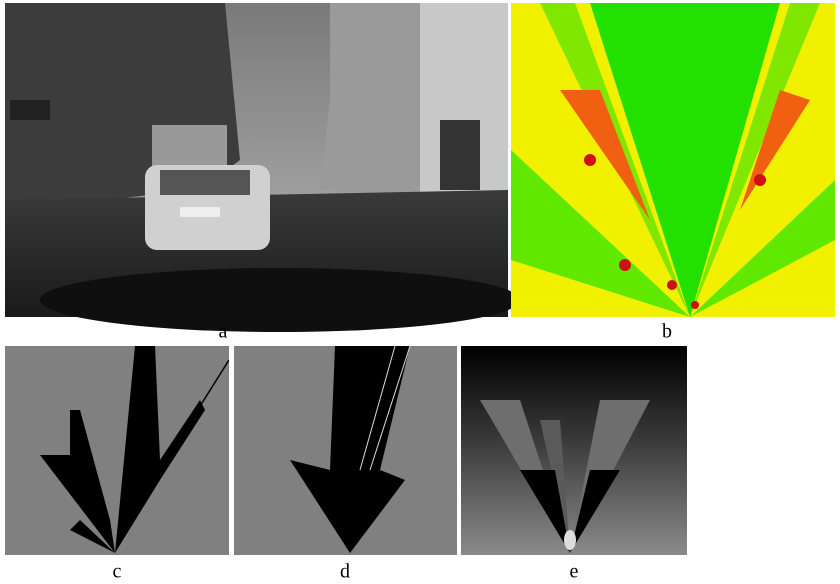  What do you see at coordinates (223, 332) in the screenshot?
I see `panel-label: a` at bounding box center [223, 332].